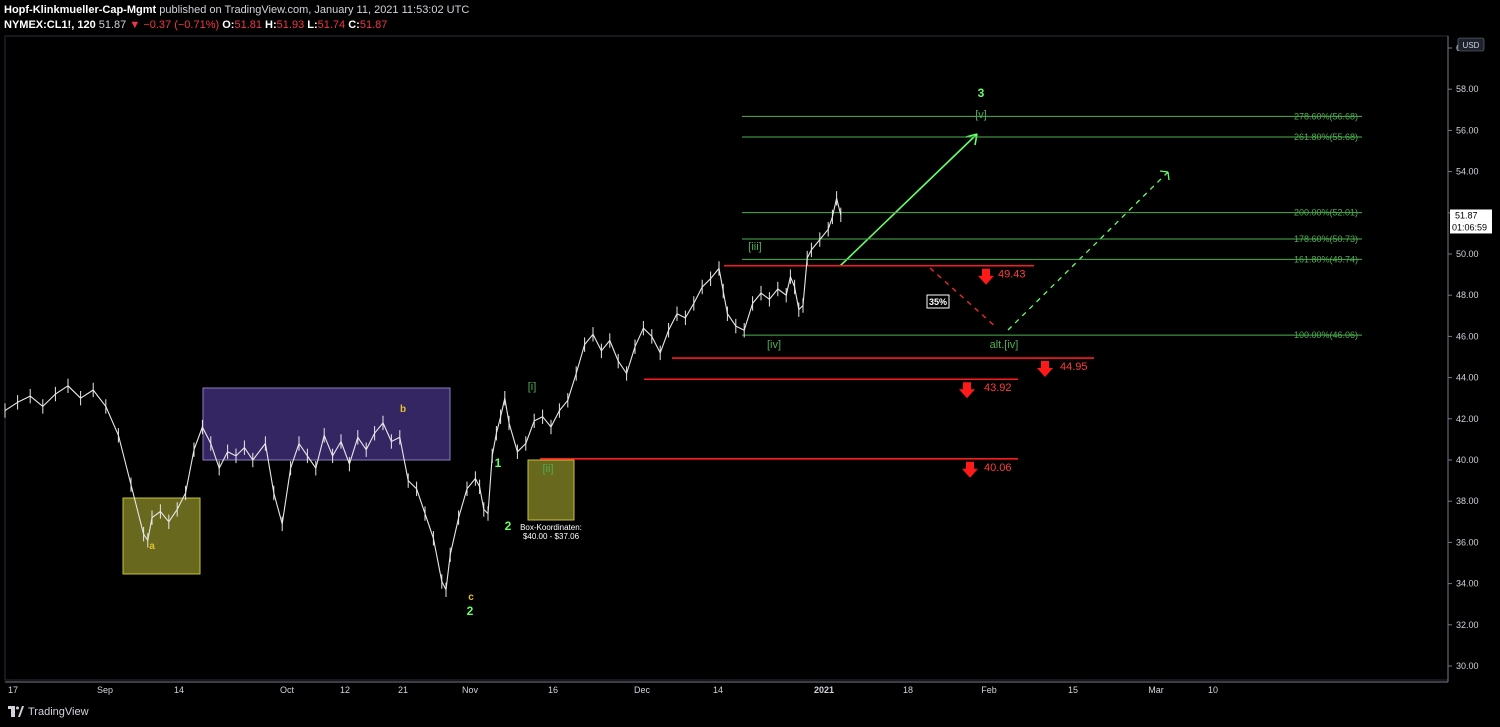 The width and height of the screenshot is (1500, 727). What do you see at coordinates (471, 597) in the screenshot?
I see `wave-label: c` at bounding box center [471, 597].